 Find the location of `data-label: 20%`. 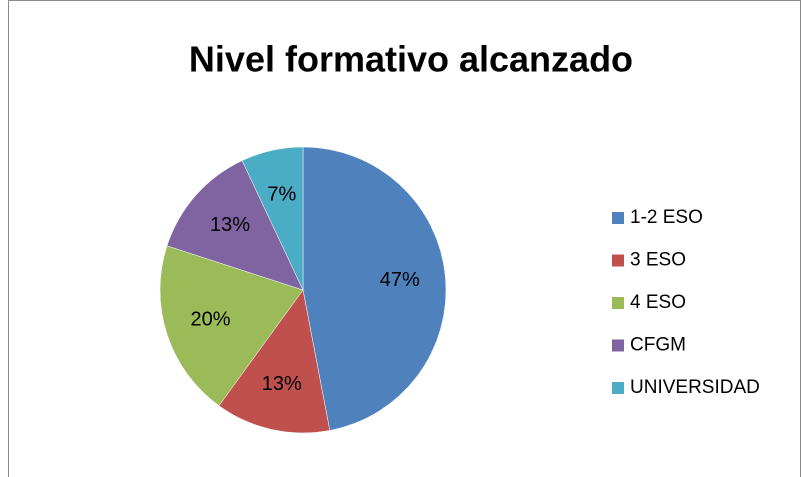

data-label: 20% is located at coordinates (211, 319).